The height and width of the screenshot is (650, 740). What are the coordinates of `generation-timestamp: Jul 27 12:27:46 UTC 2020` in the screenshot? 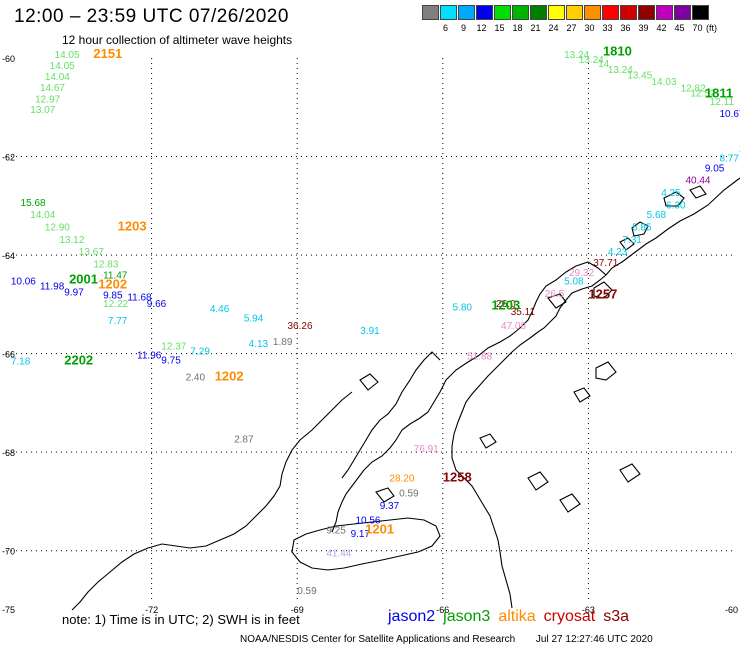 It's located at (594, 639).